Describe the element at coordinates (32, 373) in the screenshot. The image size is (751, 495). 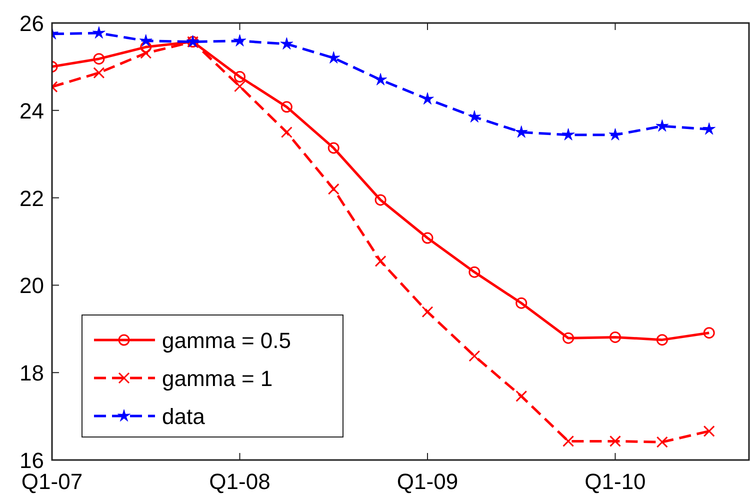
I see `y-tick-label: 18` at that location.